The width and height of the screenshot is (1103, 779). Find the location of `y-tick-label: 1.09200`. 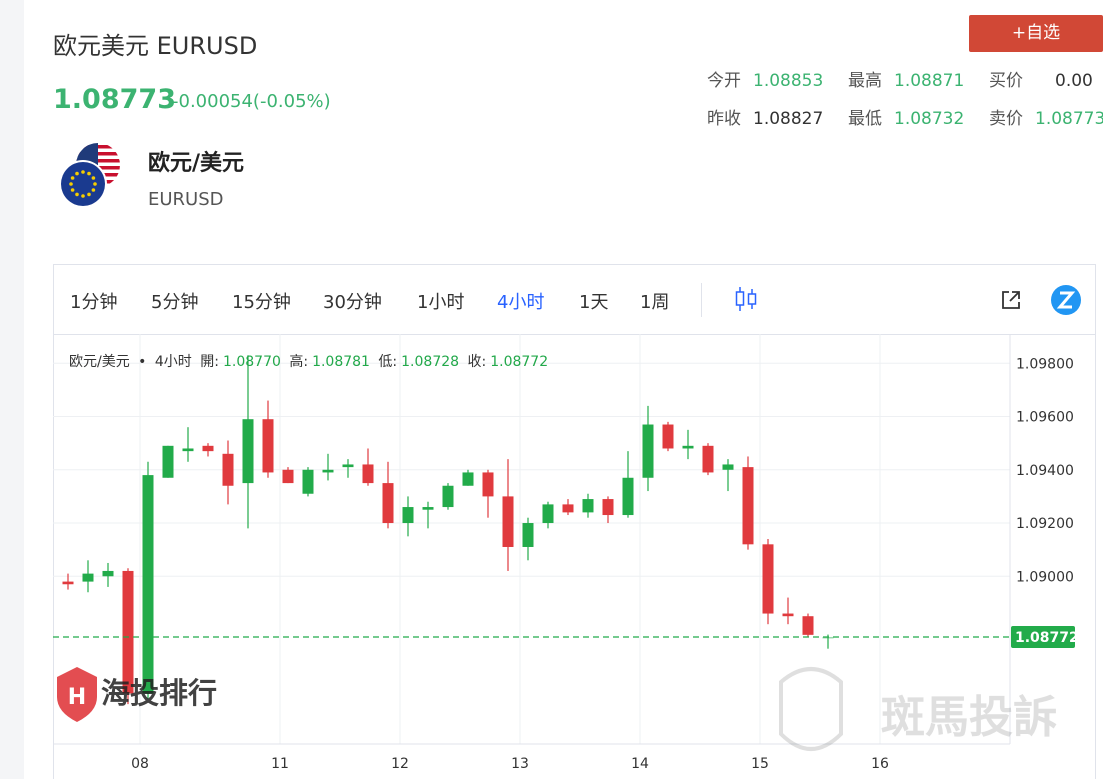

y-tick-label: 1.09200 is located at coordinates (1045, 524).